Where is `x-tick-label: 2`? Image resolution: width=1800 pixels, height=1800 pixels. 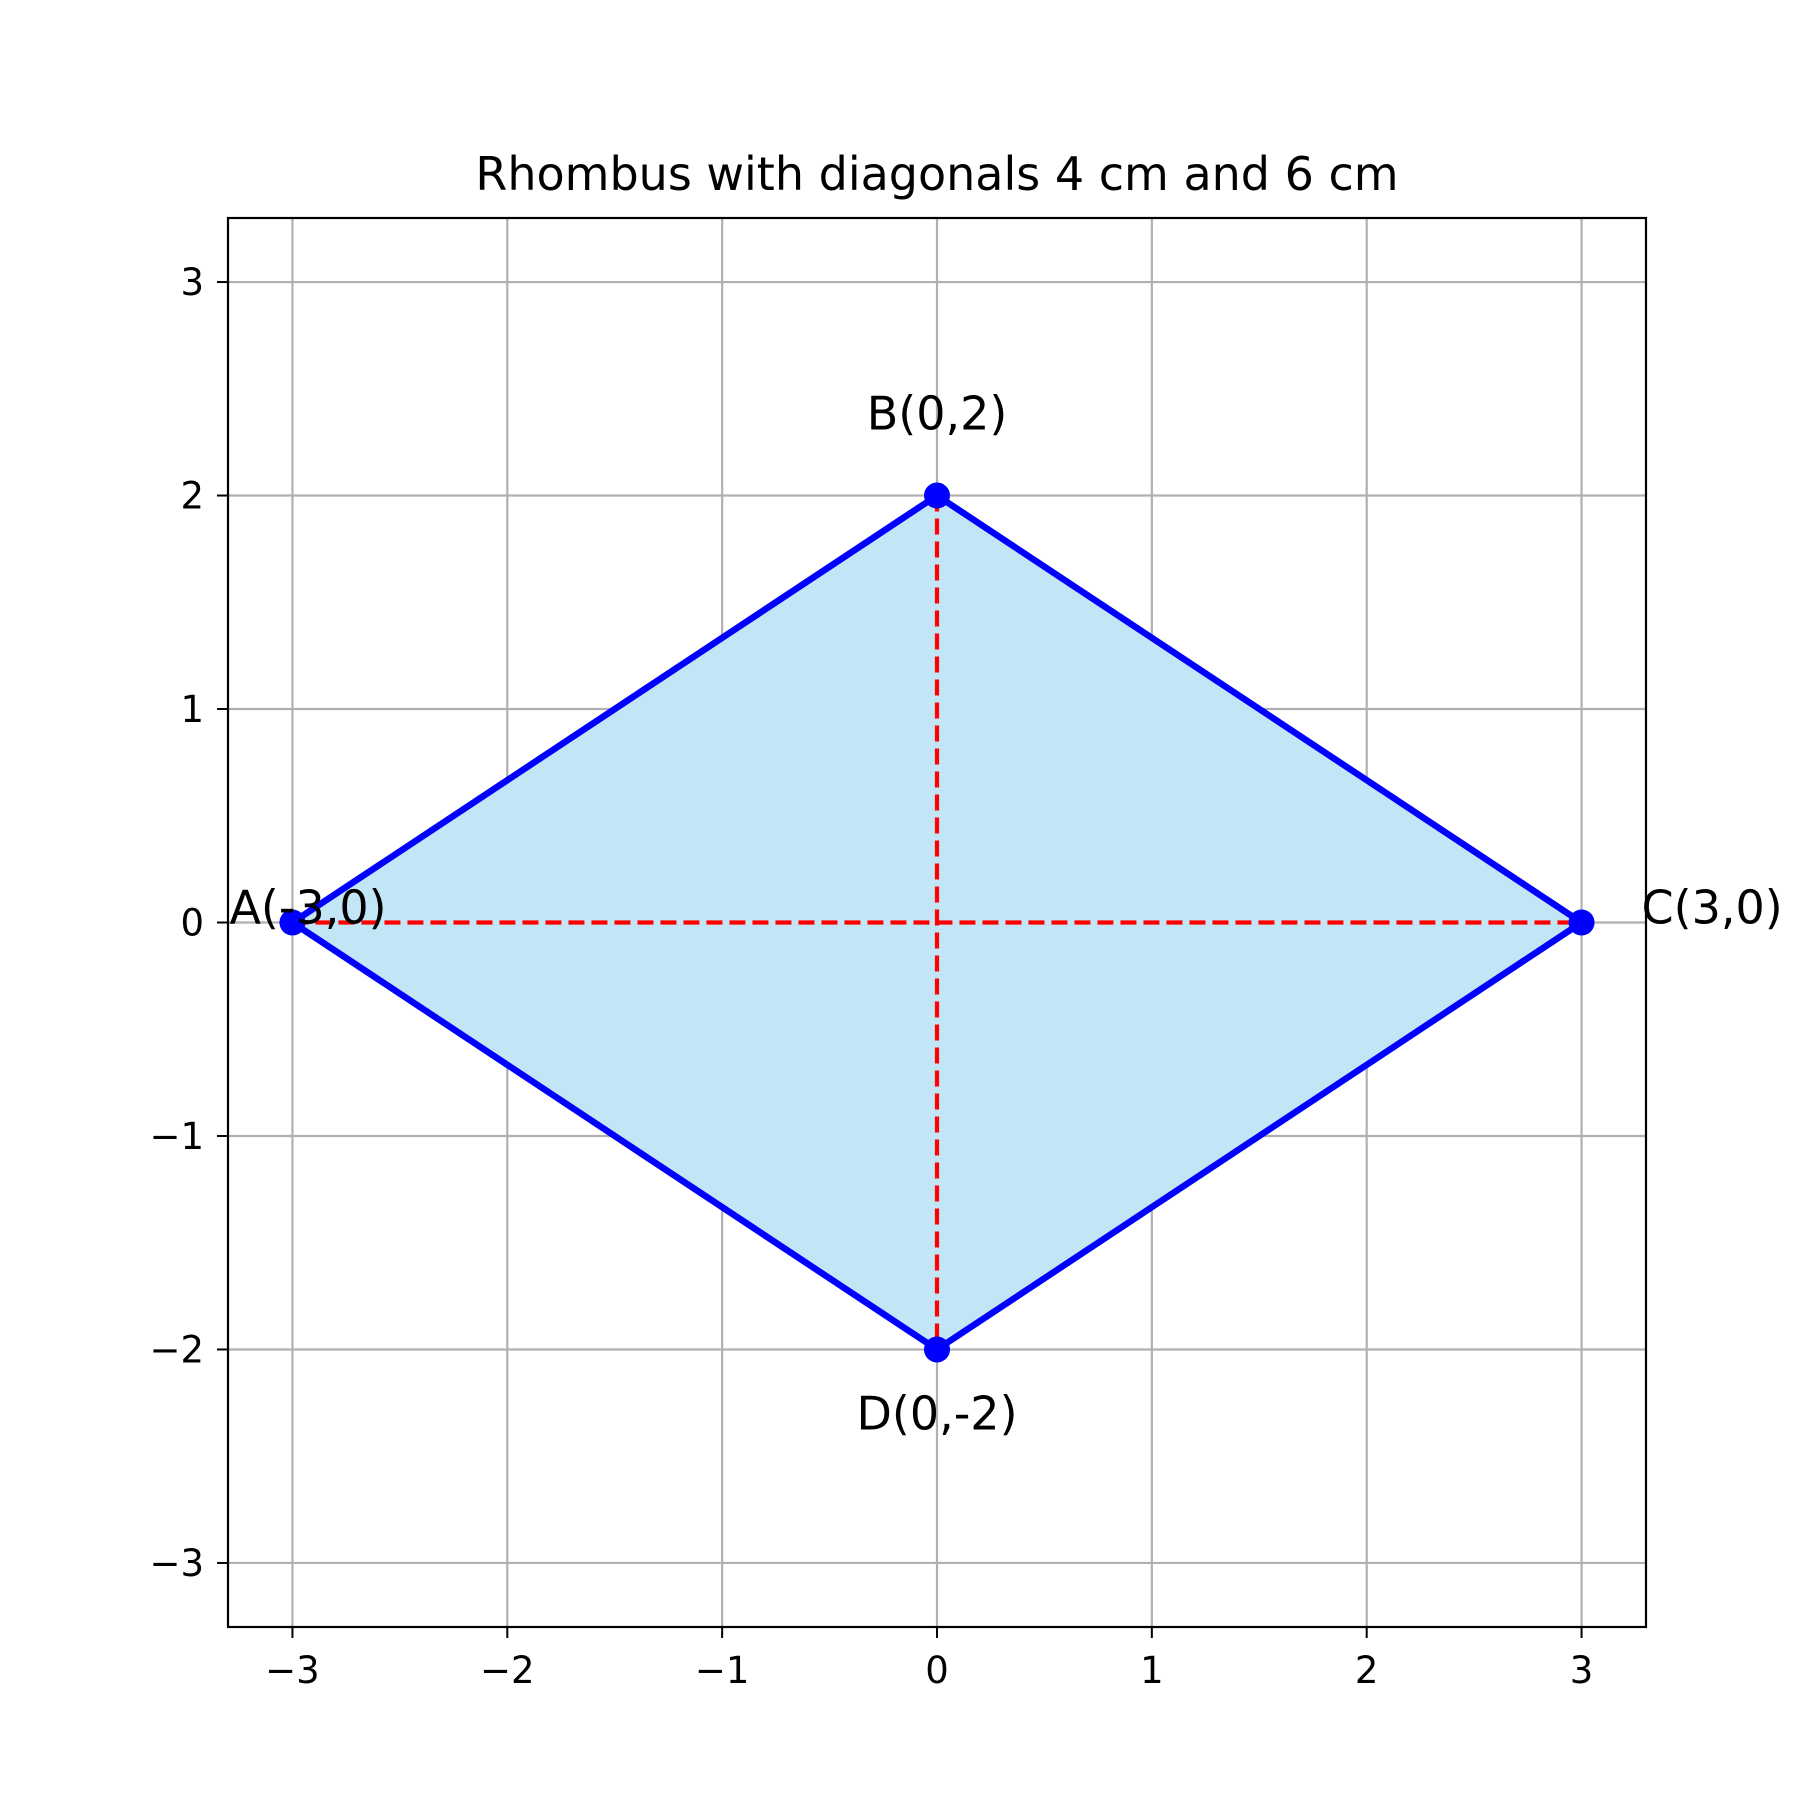 x-tick-label: 2 is located at coordinates (1367, 1670).